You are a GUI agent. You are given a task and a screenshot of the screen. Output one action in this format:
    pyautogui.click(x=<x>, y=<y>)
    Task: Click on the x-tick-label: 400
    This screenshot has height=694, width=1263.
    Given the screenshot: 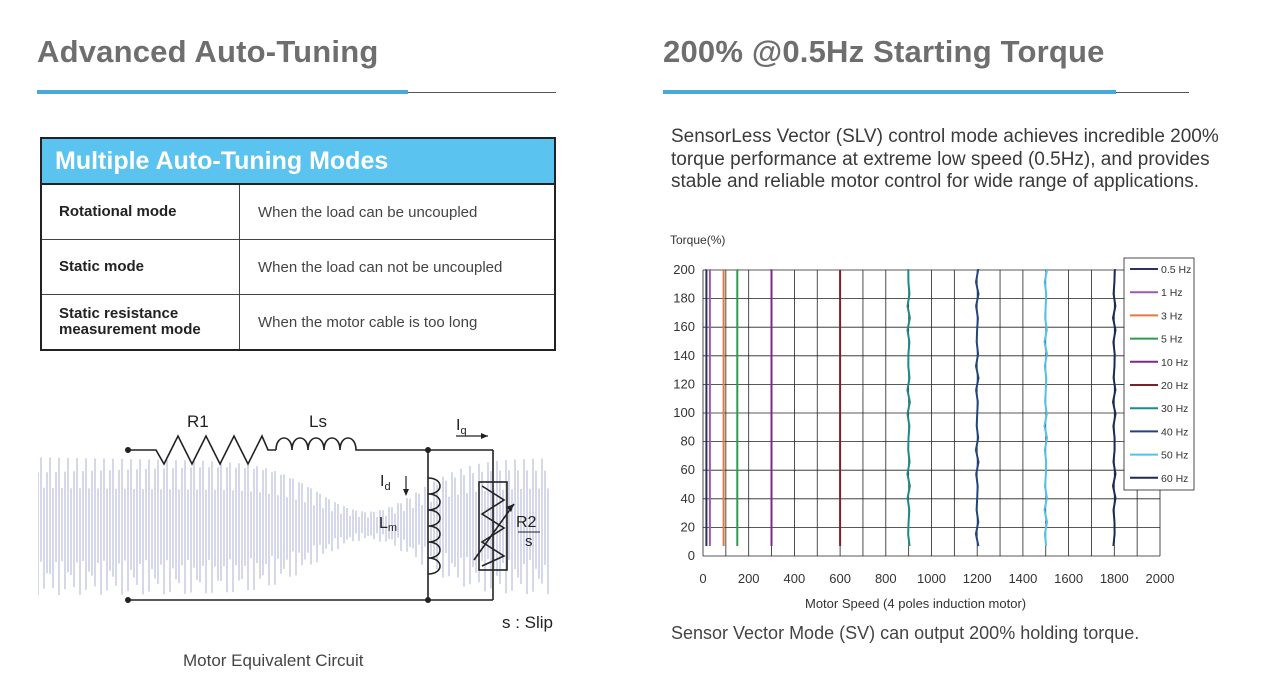 What is the action you would take?
    pyautogui.click(x=795, y=578)
    